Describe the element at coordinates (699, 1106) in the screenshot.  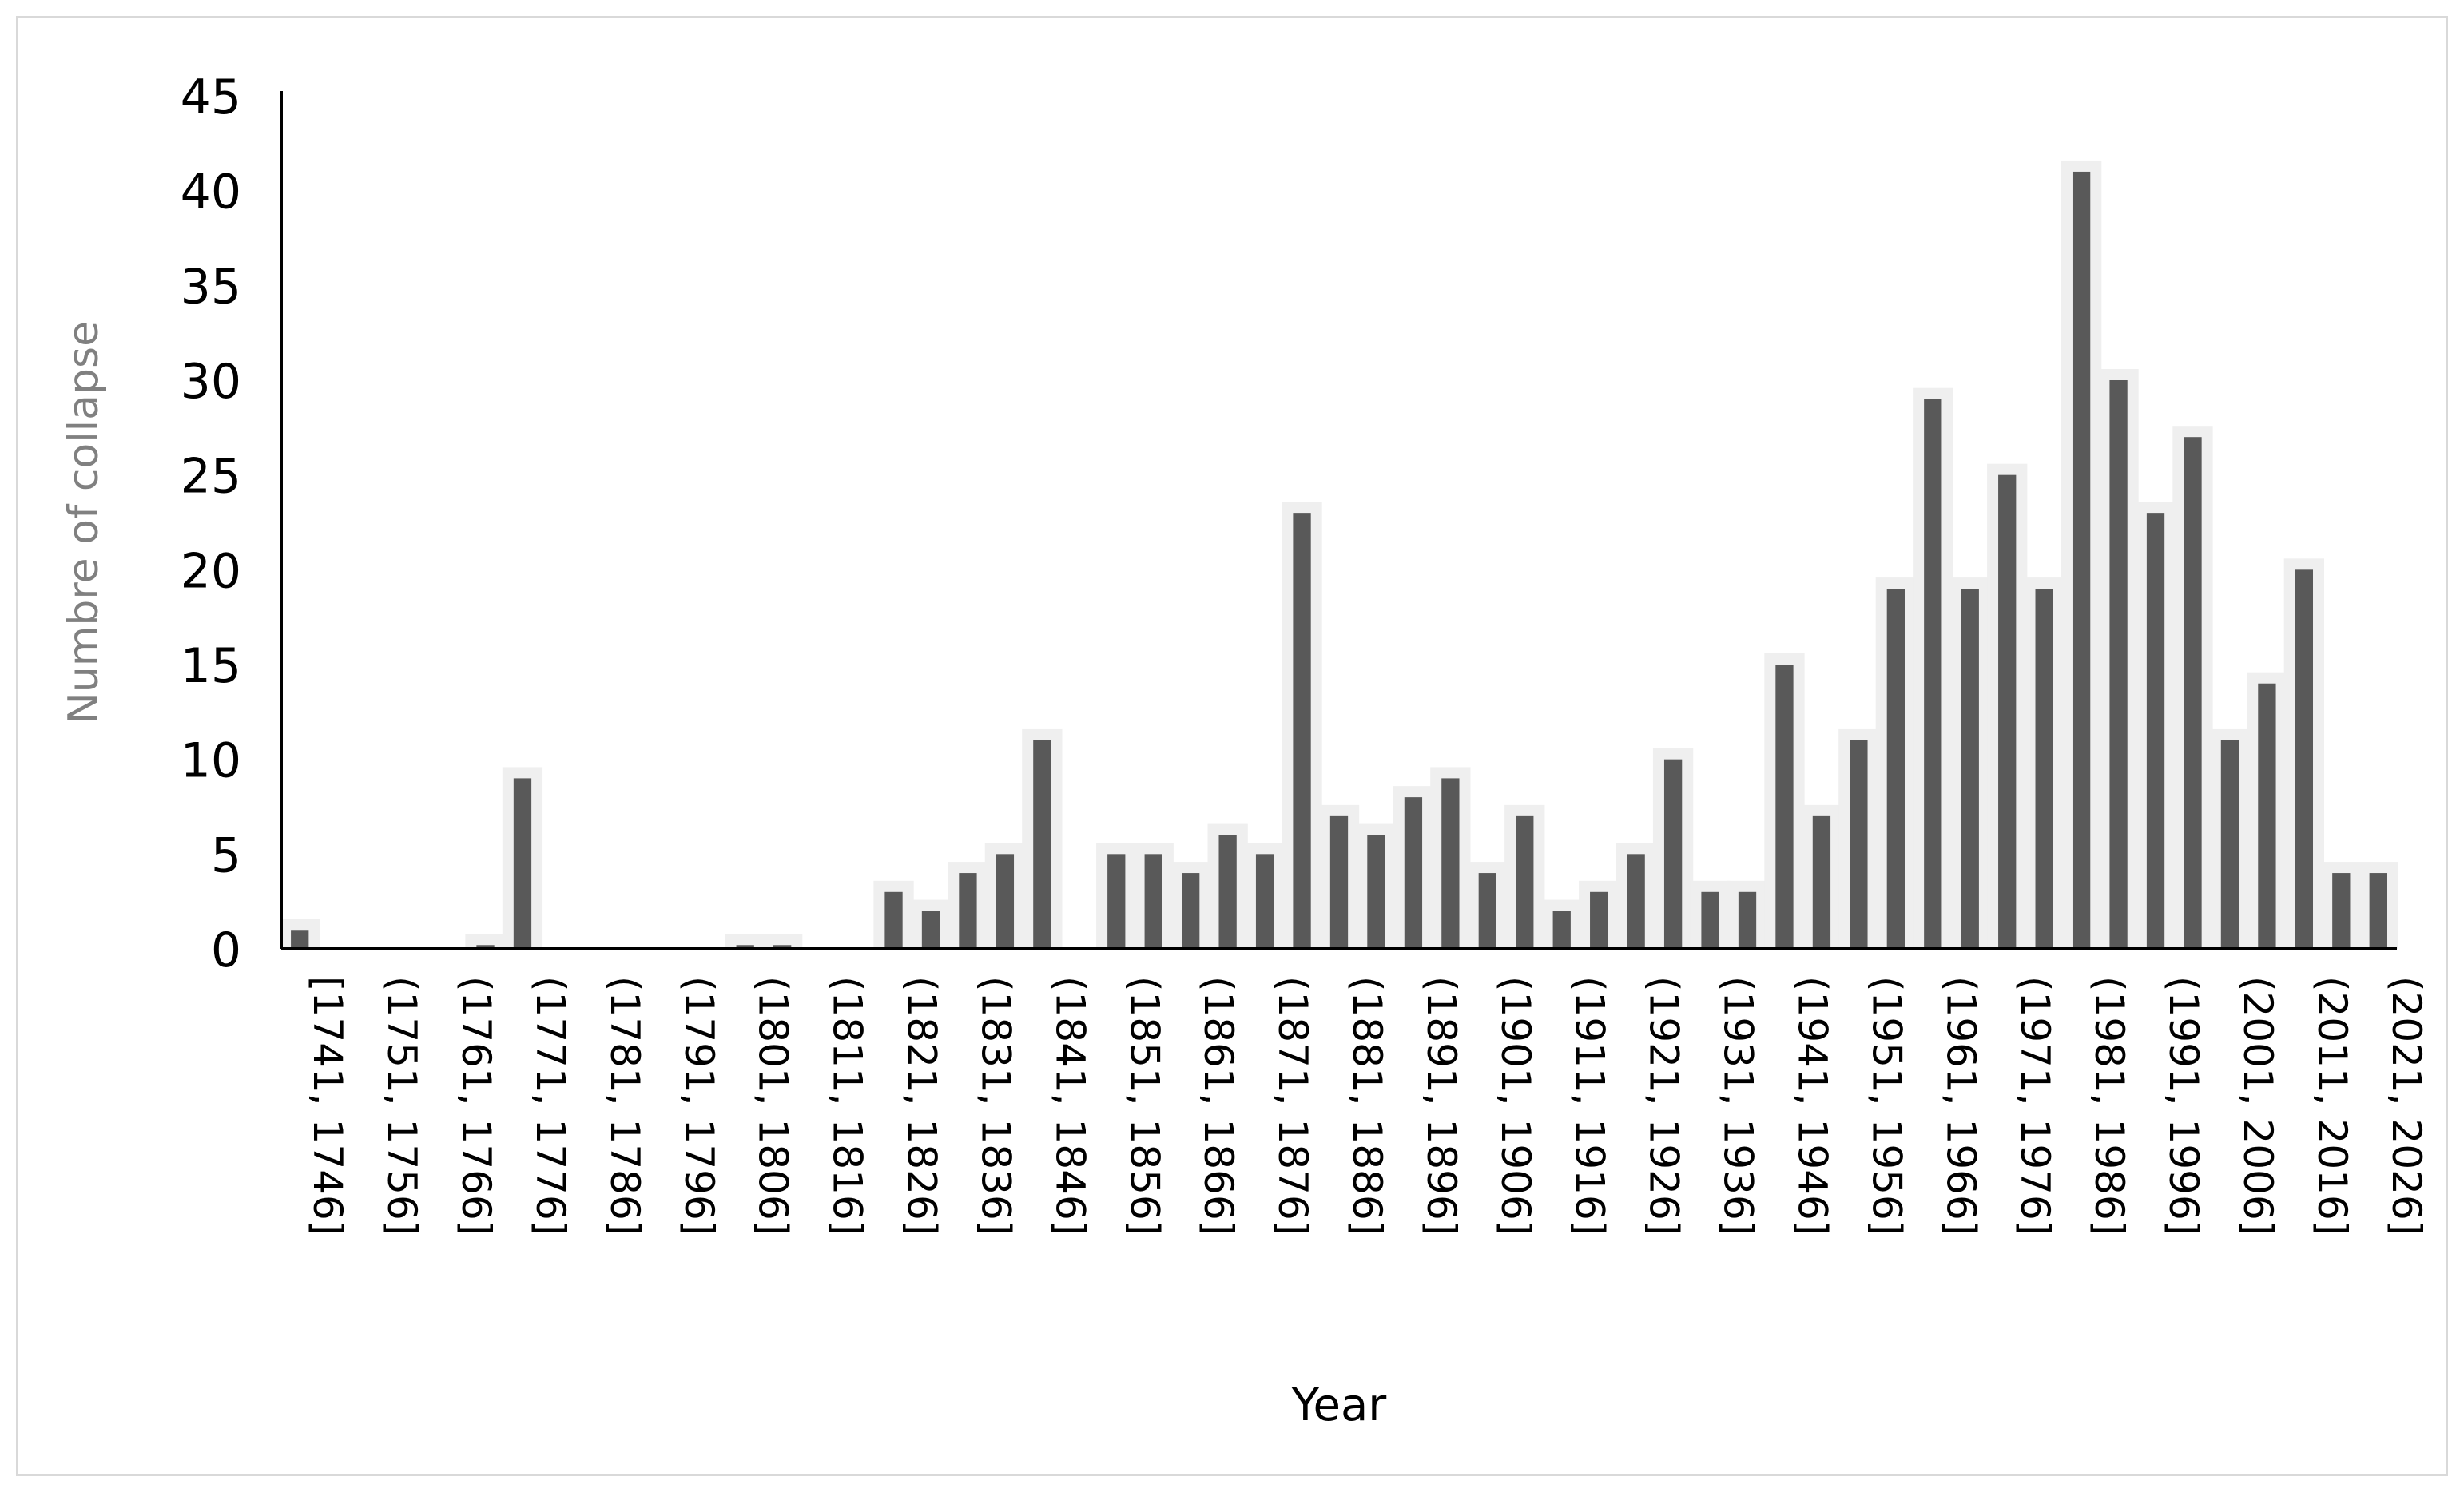
I see `x-tick-label: (1791, 1796]` at that location.